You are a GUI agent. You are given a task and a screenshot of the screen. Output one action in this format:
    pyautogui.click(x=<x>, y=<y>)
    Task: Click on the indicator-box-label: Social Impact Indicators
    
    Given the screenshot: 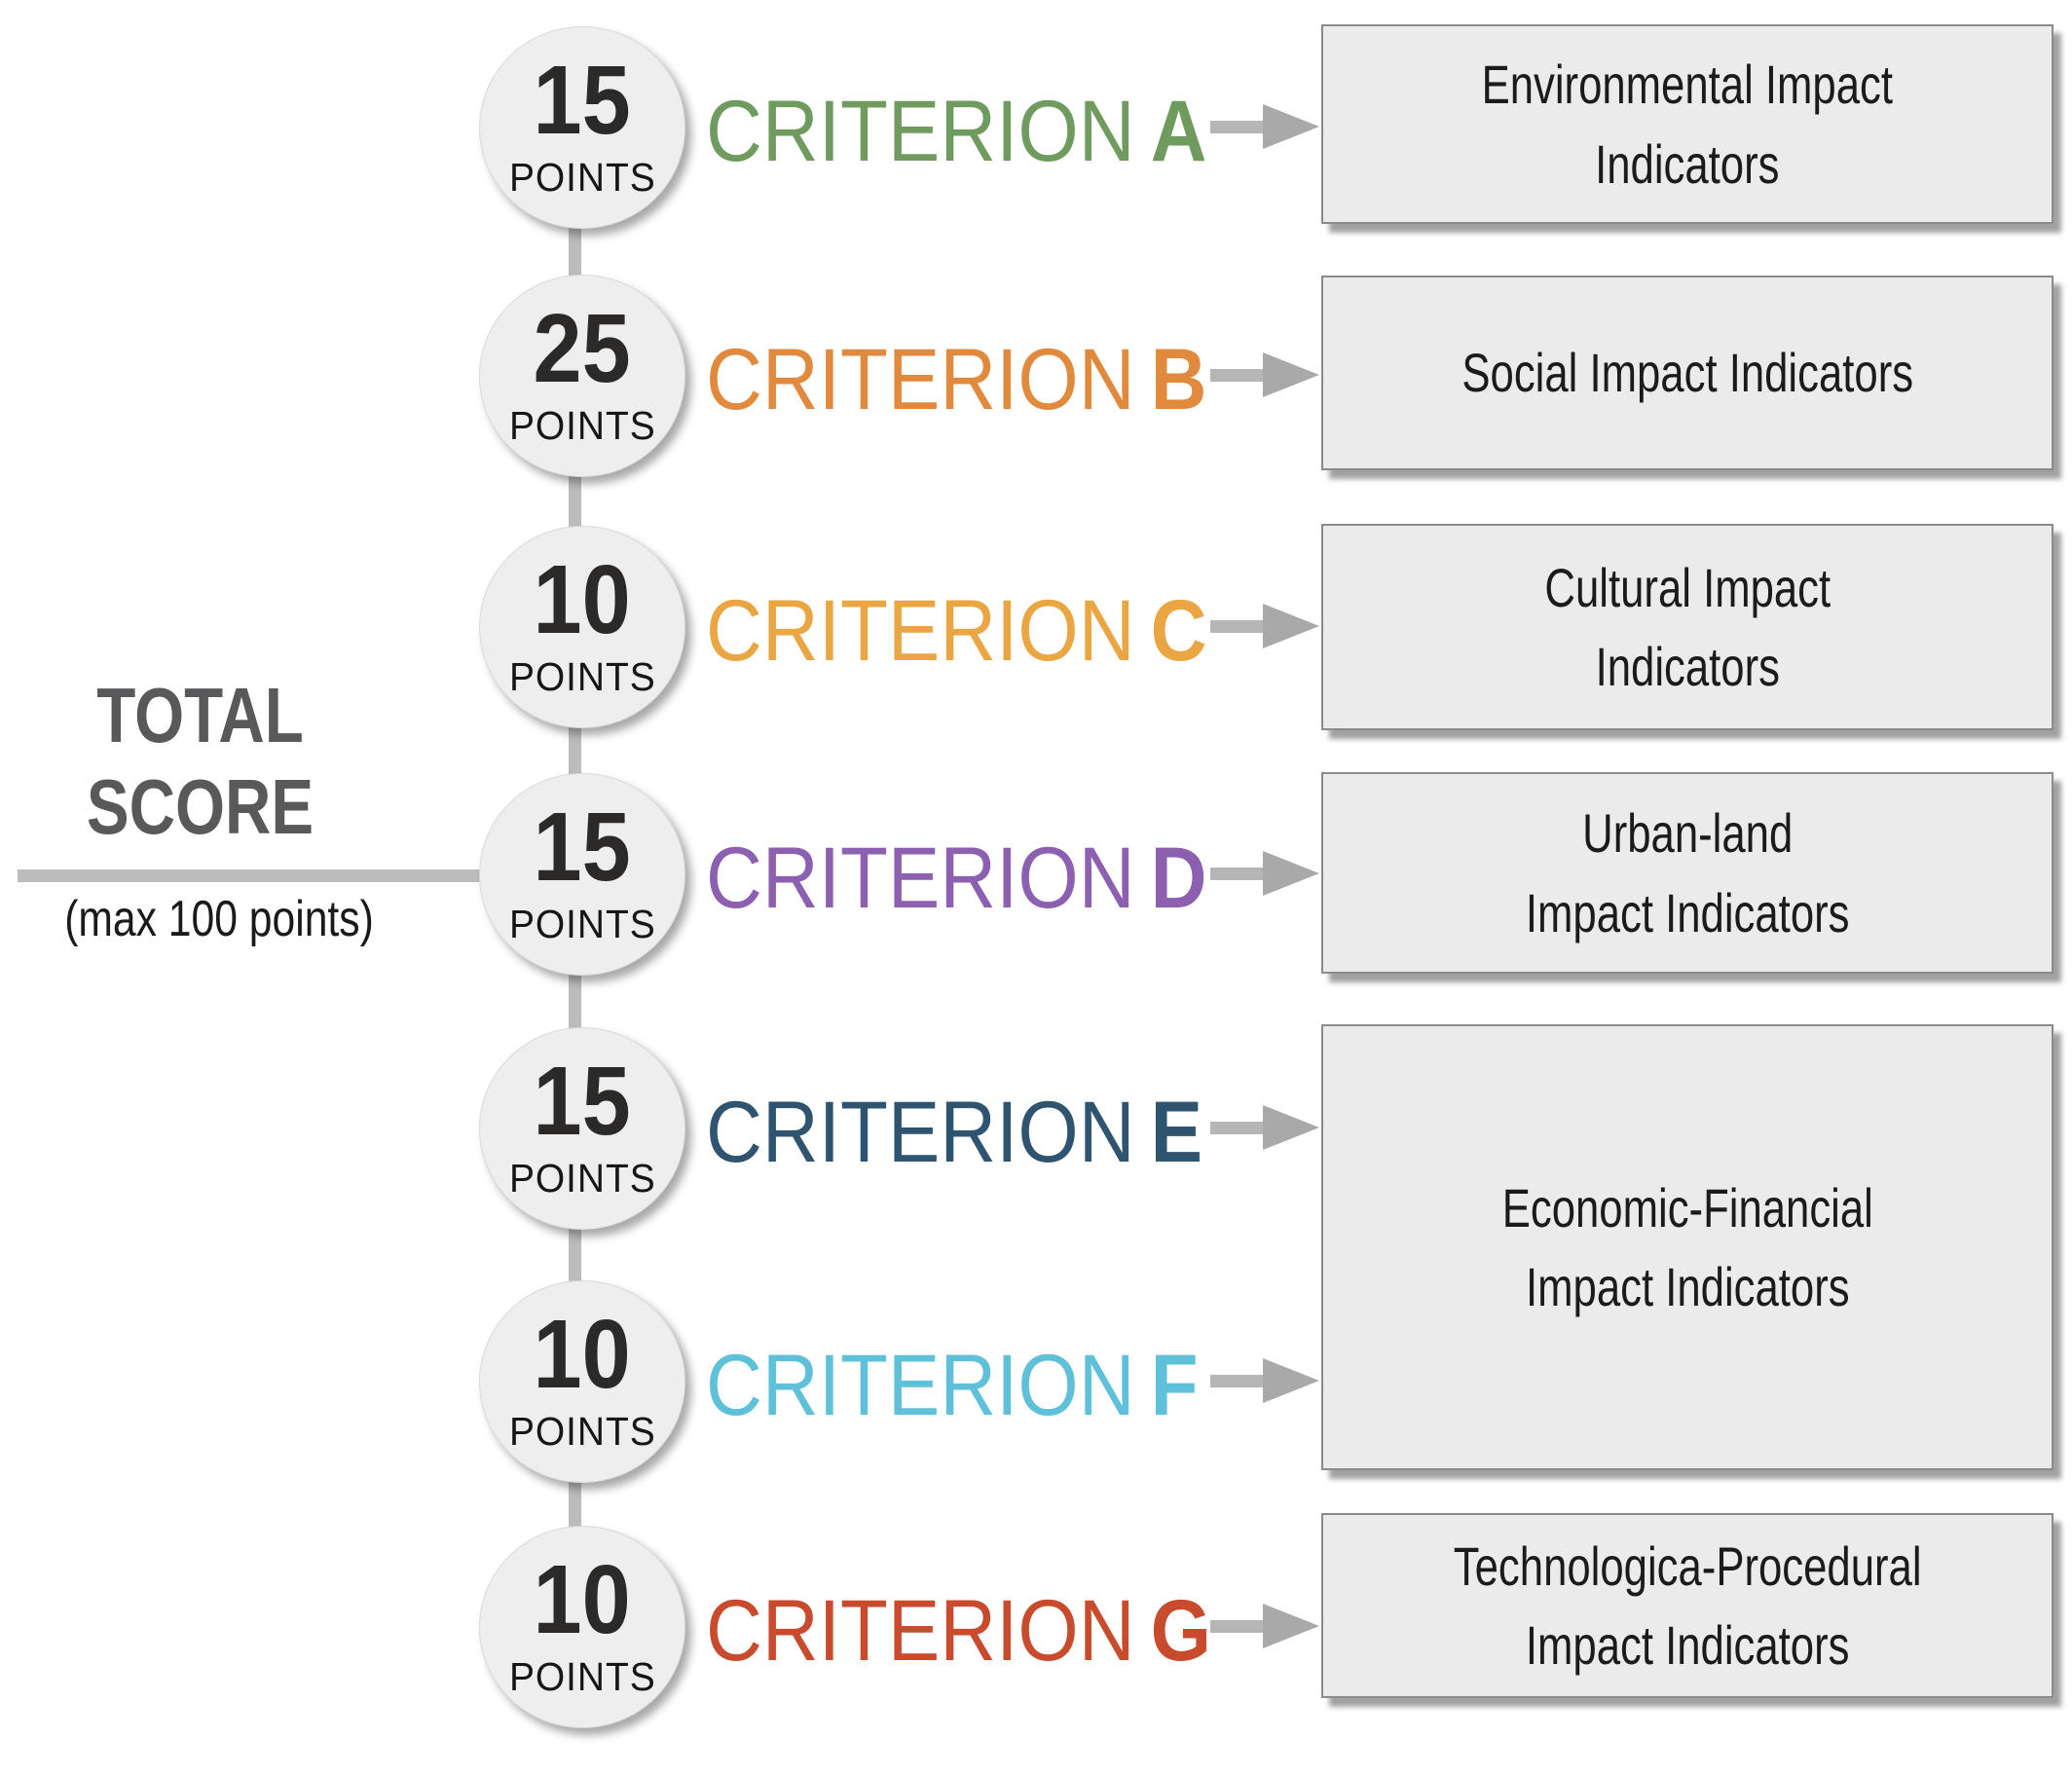 What is the action you would take?
    pyautogui.click(x=1687, y=373)
    